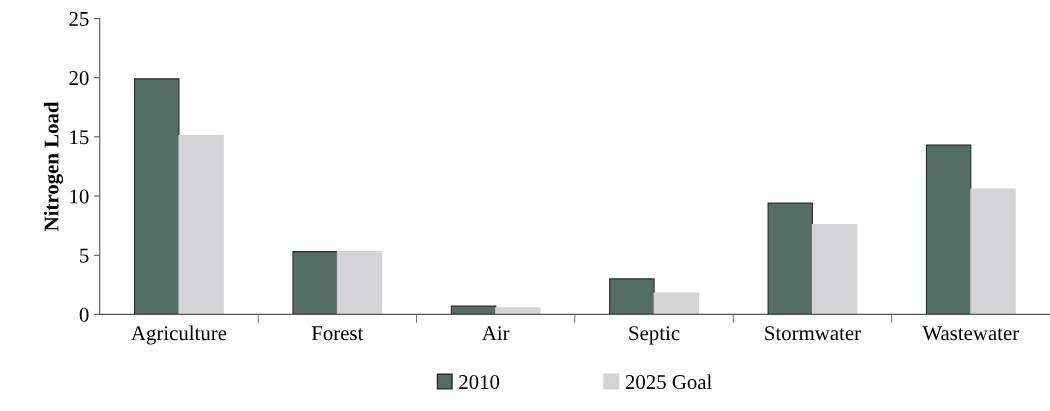  What do you see at coordinates (496, 333) in the screenshot?
I see `x-tick-label: Air` at bounding box center [496, 333].